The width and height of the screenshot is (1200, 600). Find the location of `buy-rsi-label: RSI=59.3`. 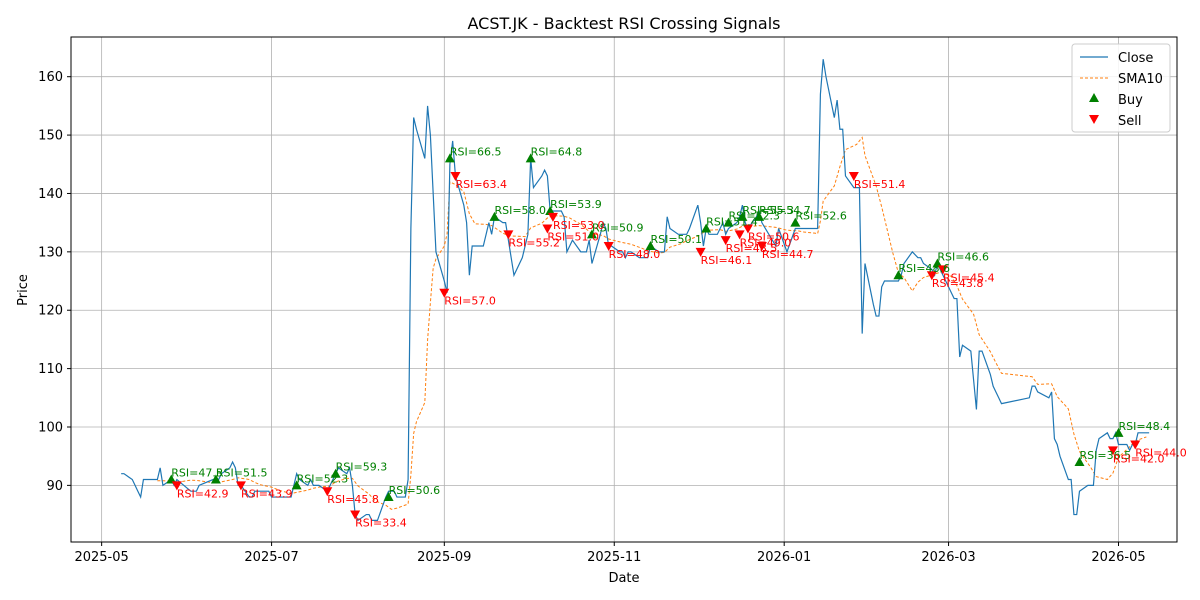

buy-rsi-label: RSI=59.3 is located at coordinates (362, 467).